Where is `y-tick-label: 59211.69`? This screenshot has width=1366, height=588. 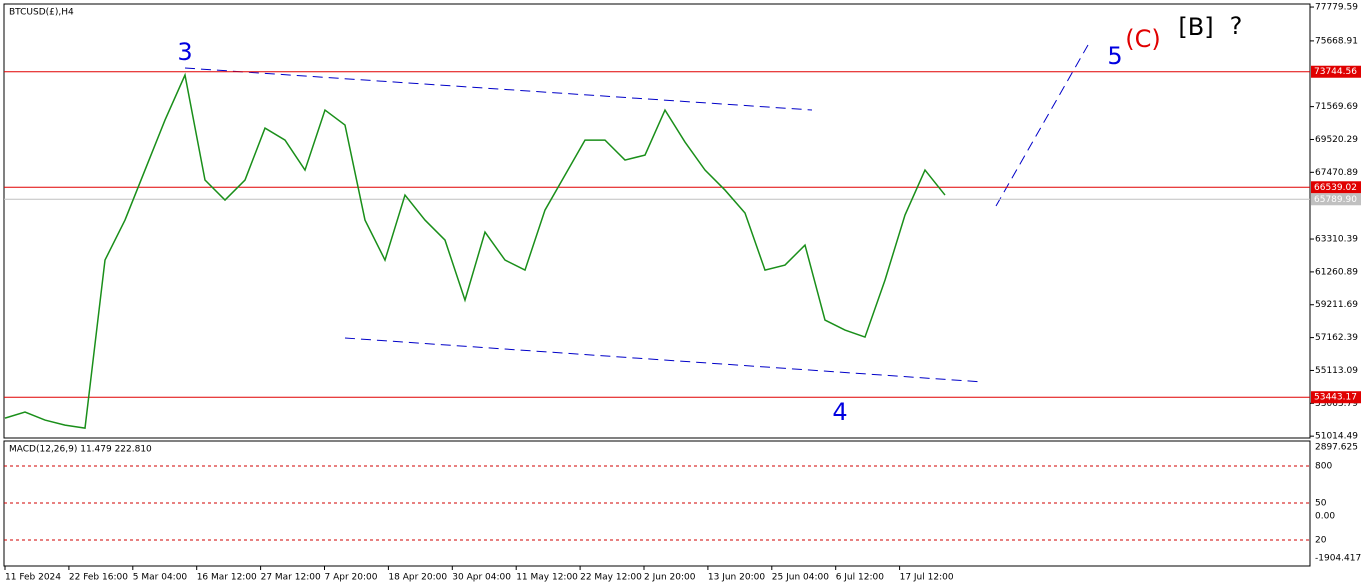 y-tick-label: 59211.69 is located at coordinates (1336, 305).